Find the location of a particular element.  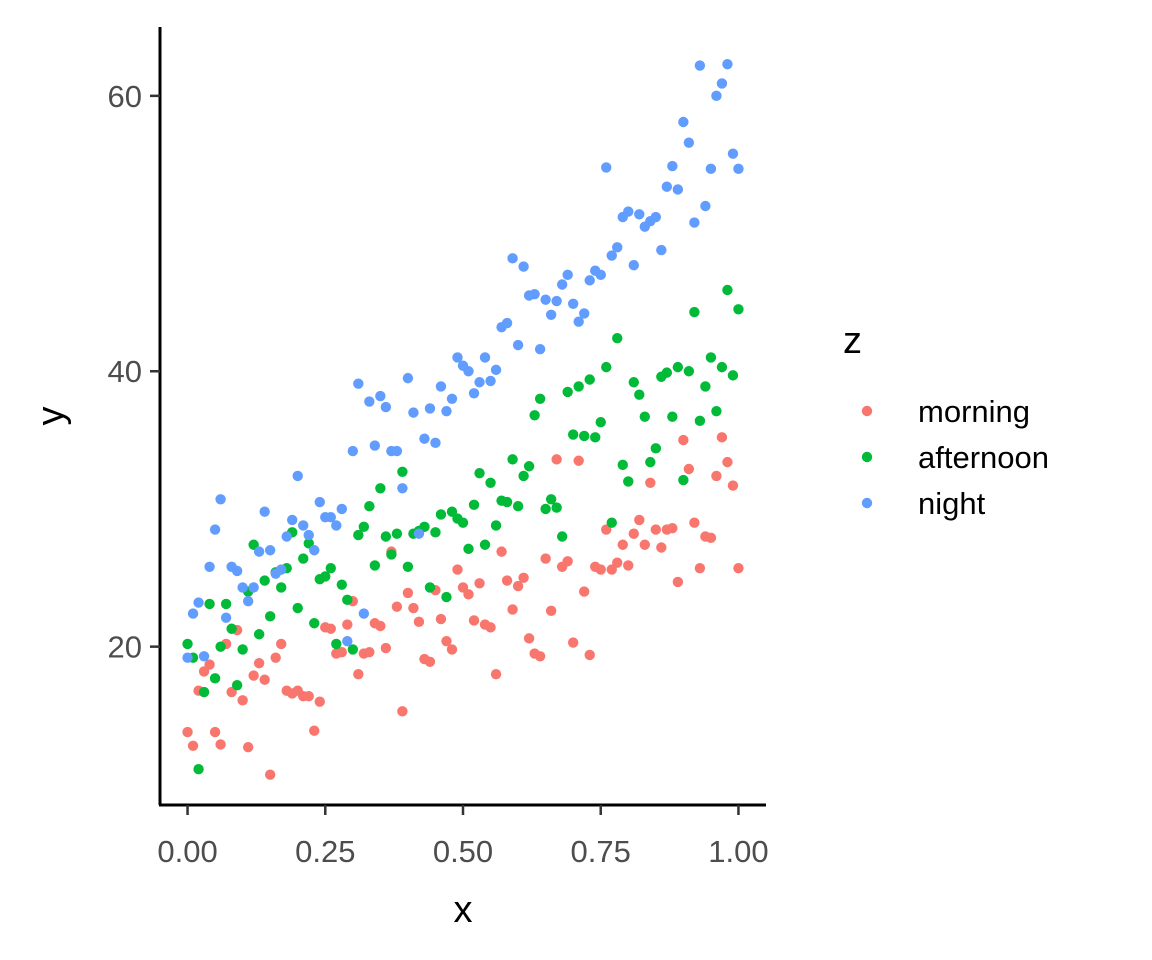

legend-label: afternoon is located at coordinates (983, 457).